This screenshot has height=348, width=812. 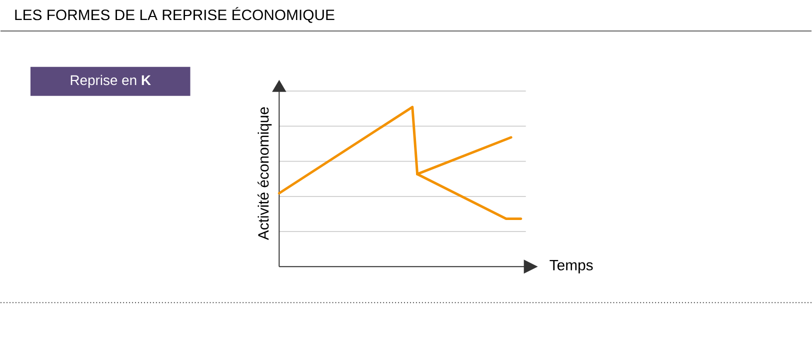 What do you see at coordinates (110, 81) in the screenshot?
I see `text: Reprise en K` at bounding box center [110, 81].